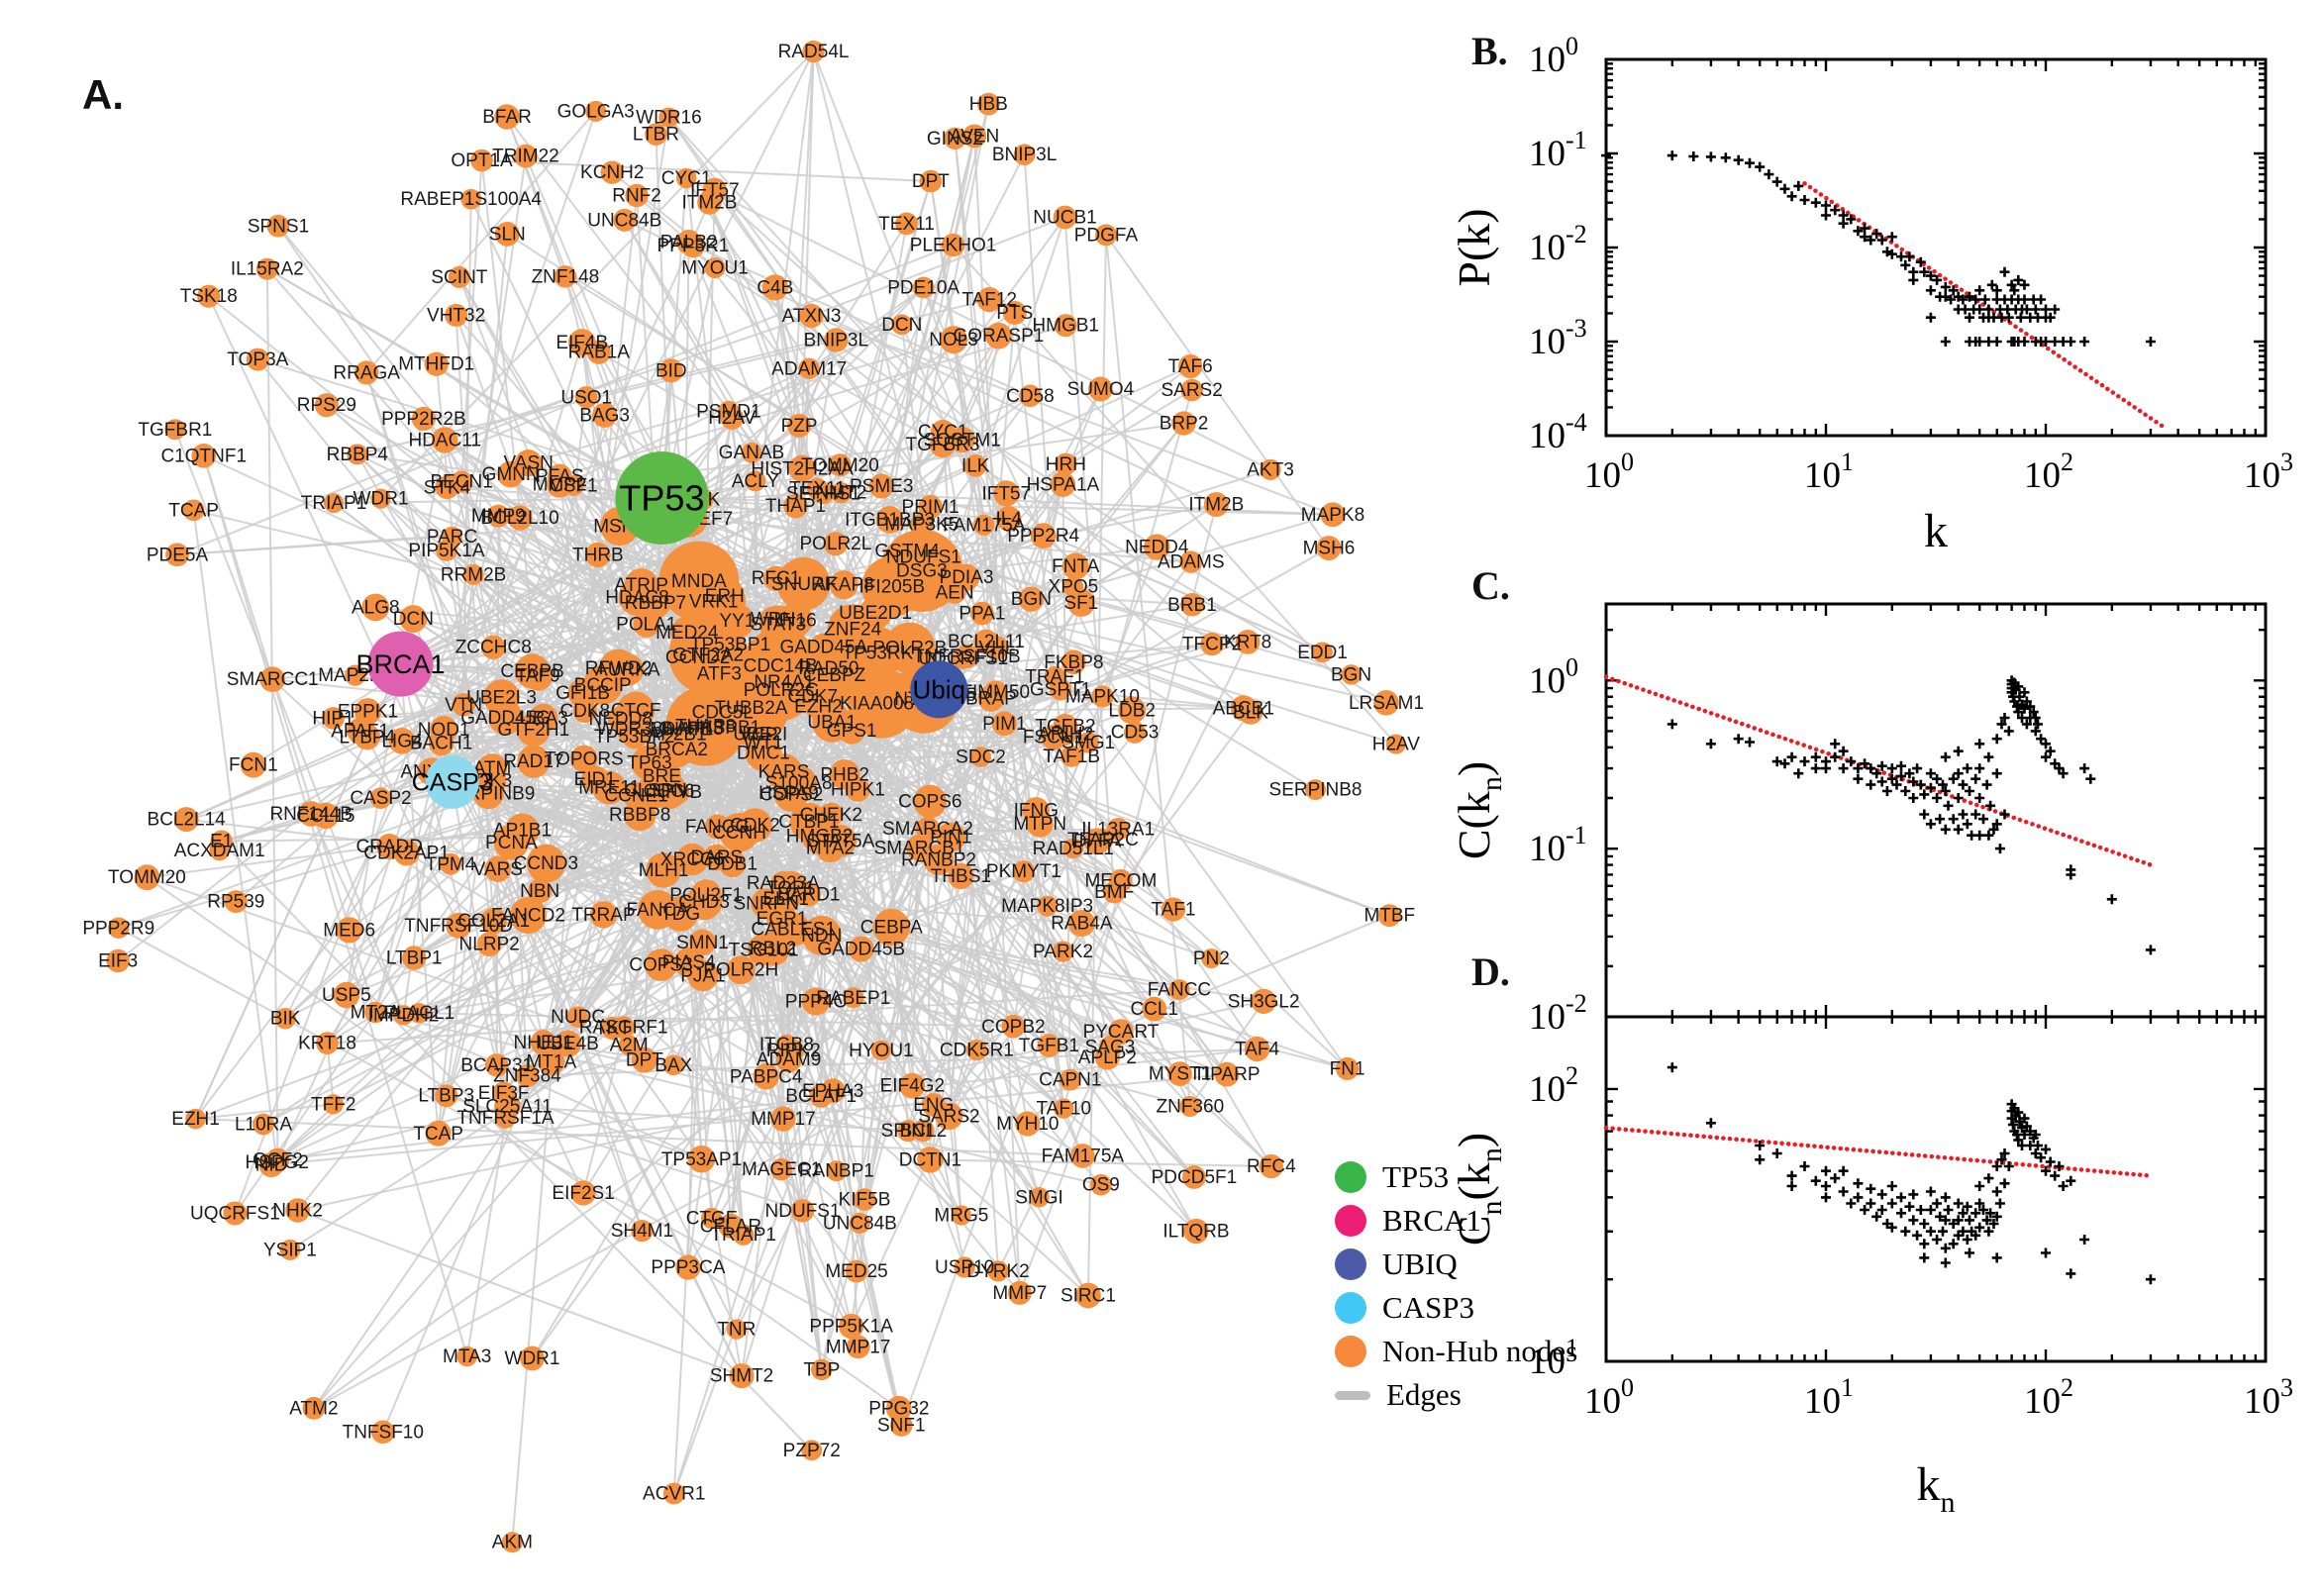  What do you see at coordinates (360, 731) in the screenshot?
I see `svg-text: APAF1` at bounding box center [360, 731].